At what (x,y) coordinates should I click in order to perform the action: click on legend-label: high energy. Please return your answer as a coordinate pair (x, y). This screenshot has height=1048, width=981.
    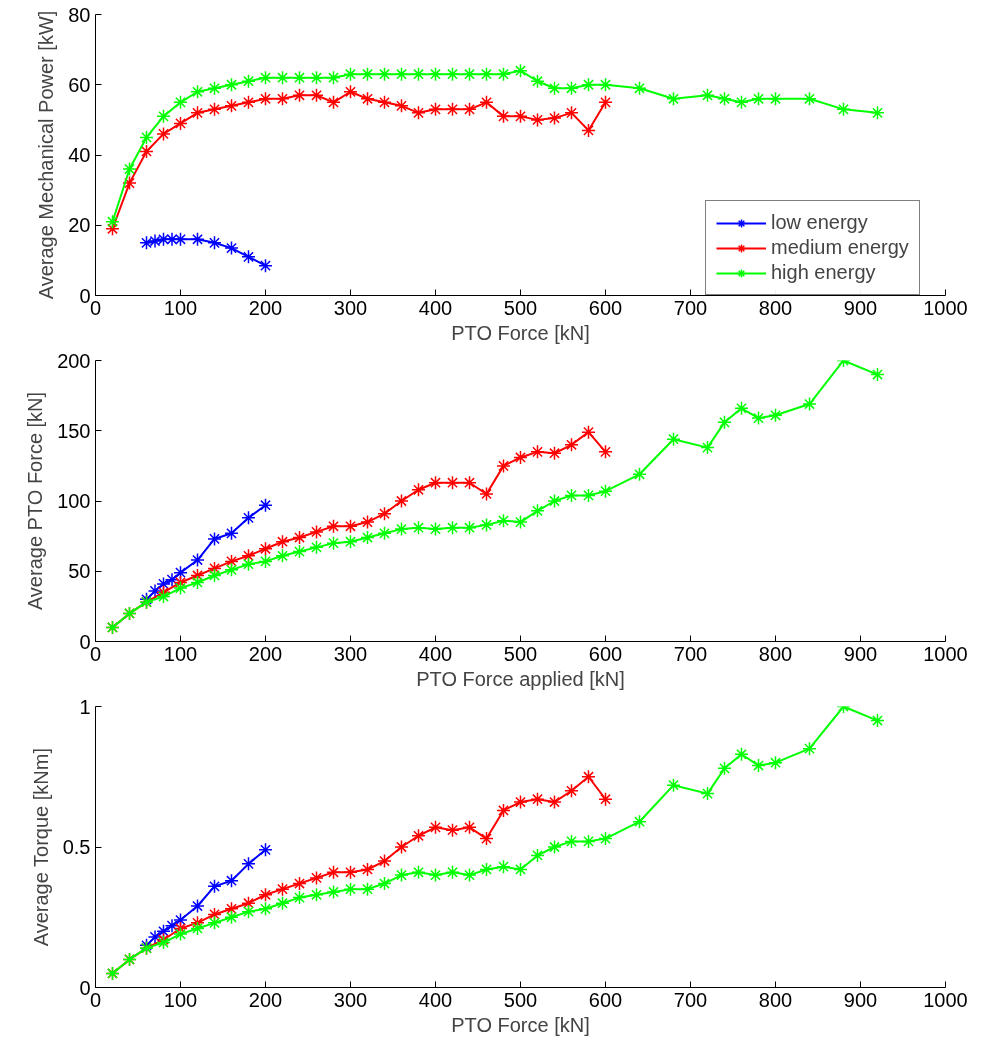
    Looking at the image, I should click on (823, 272).